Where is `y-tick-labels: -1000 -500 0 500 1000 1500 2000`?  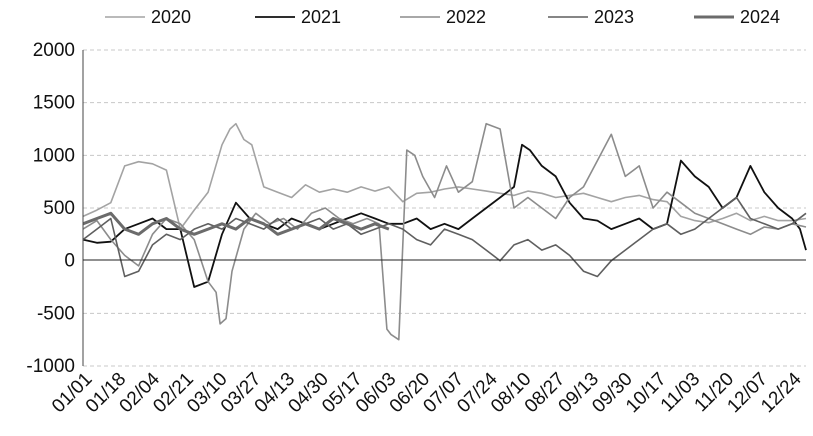 y-tick-labels: -1000 -500 0 500 1000 1500 2000 is located at coordinates (50, 208).